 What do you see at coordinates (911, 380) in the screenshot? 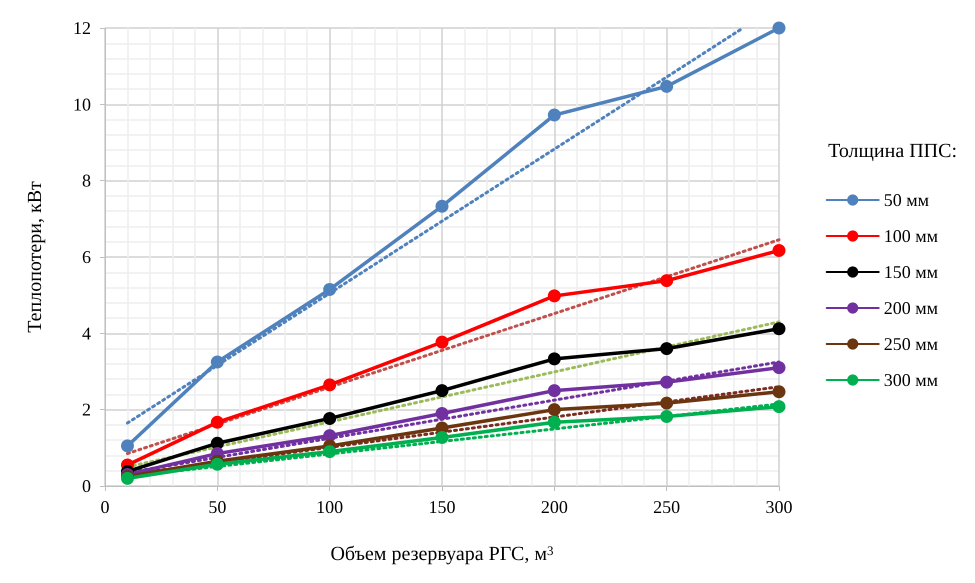
I see `legend-label: 300 мм` at bounding box center [911, 380].